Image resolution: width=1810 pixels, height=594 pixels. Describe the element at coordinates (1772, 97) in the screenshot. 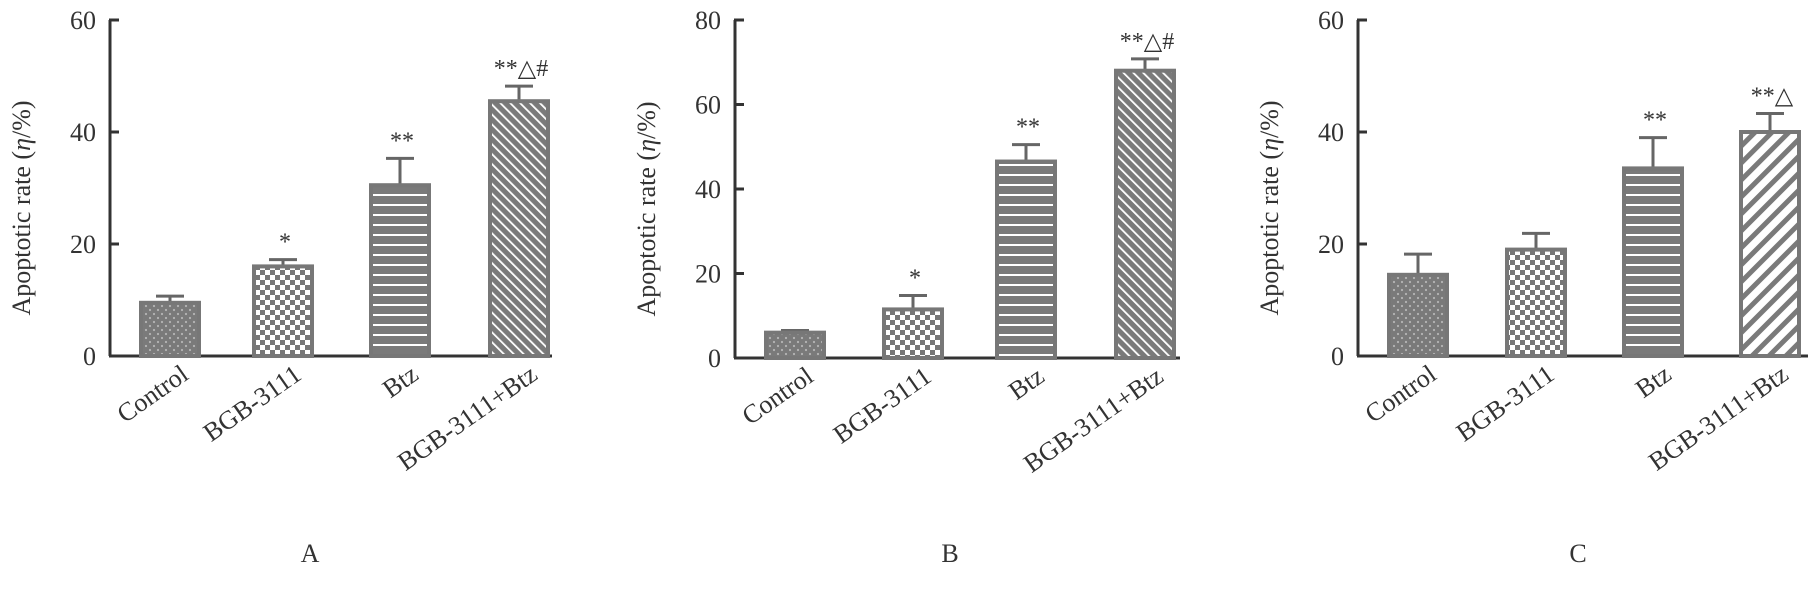

I see `significance-label: **△` at that location.